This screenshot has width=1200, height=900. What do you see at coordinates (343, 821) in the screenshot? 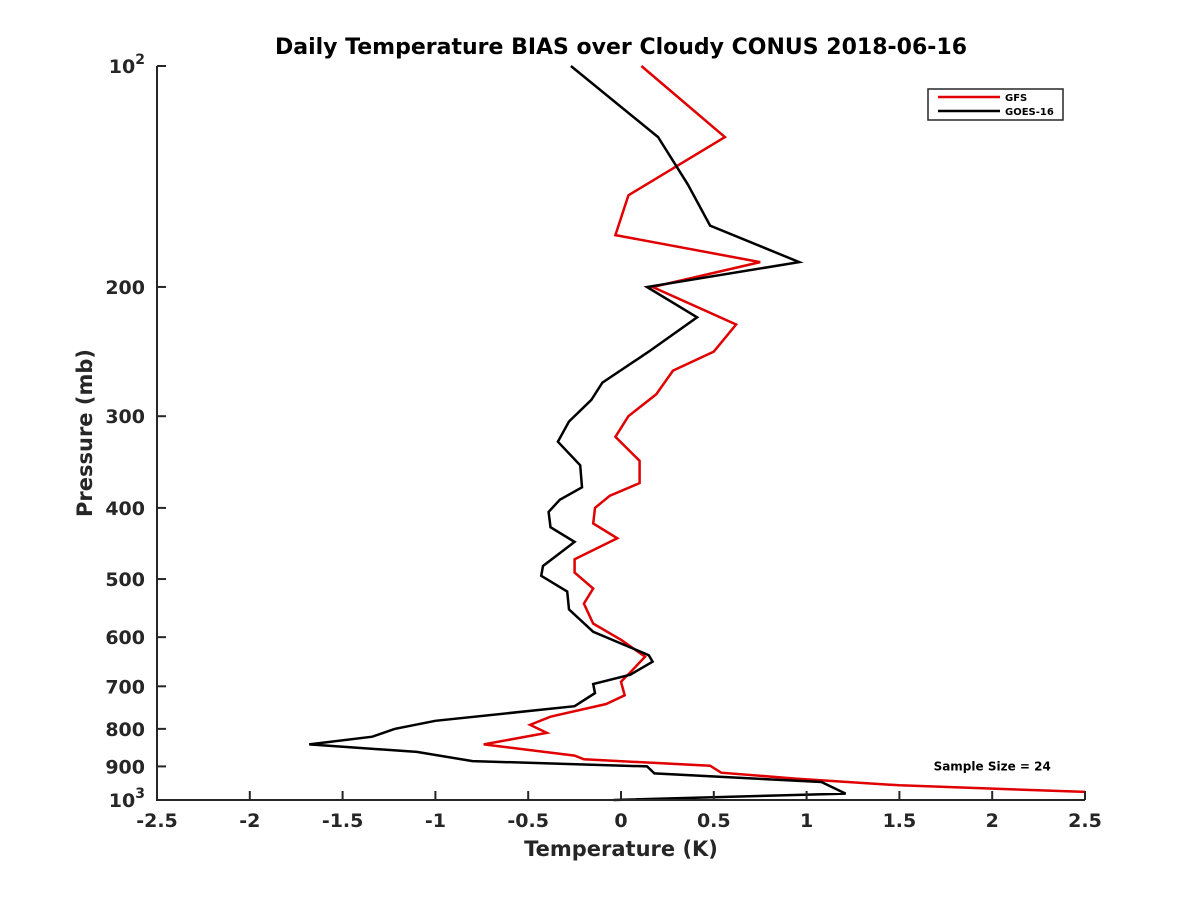
I see `x-tick-label: -1.5` at bounding box center [343, 821].